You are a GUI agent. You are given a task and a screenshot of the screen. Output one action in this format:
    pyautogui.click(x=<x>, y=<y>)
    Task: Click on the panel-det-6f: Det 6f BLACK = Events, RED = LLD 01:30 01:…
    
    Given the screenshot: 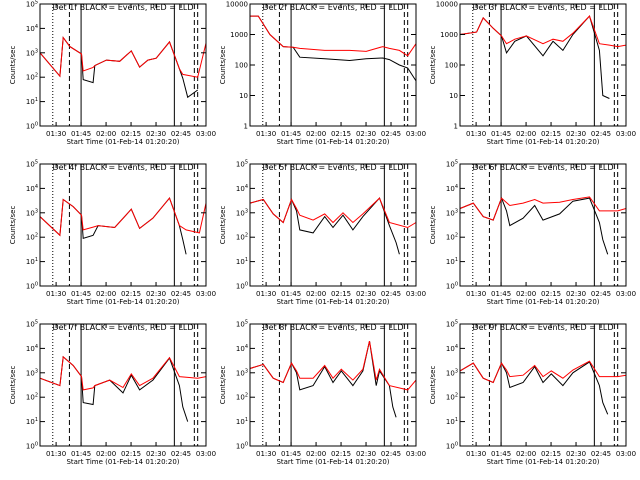 What is the action you would take?
    pyautogui.click(x=532, y=233)
    